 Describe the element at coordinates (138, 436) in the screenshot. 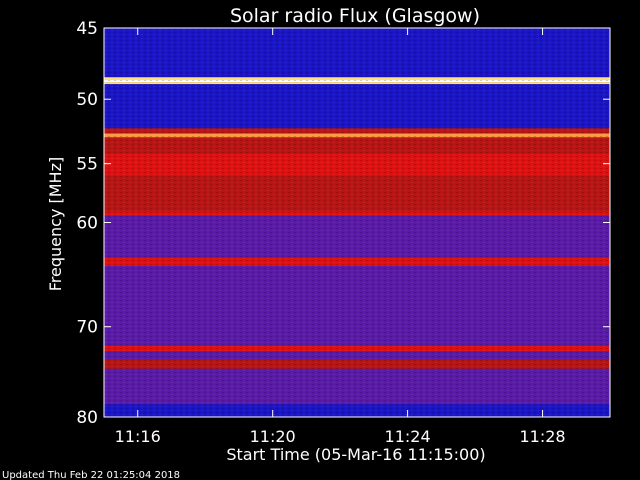

I see `x-tick-label: 11:16` at that location.